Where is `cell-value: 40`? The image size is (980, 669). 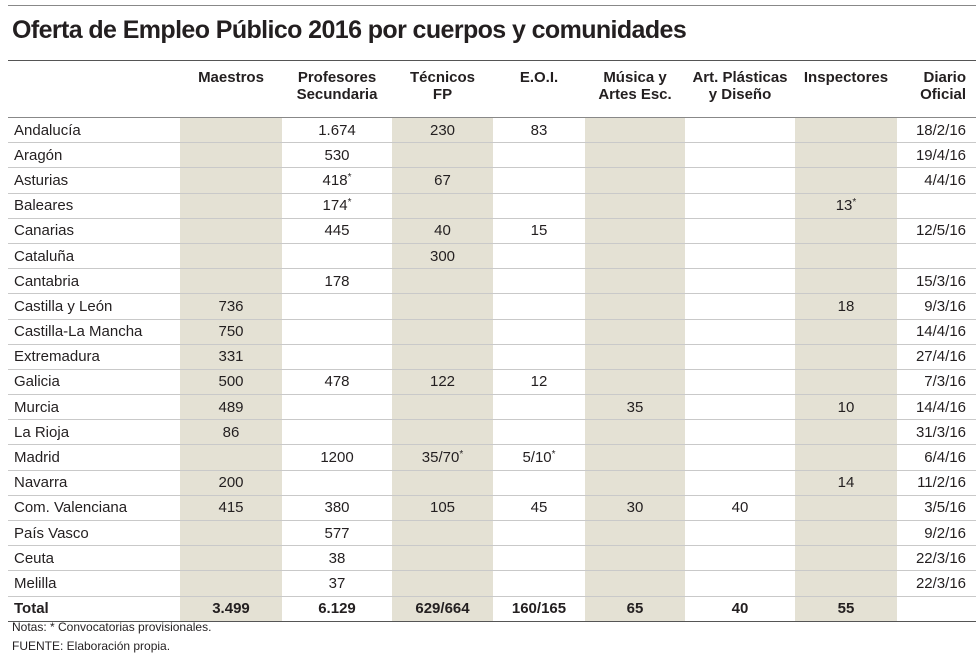 cell-value: 40 is located at coordinates (442, 231).